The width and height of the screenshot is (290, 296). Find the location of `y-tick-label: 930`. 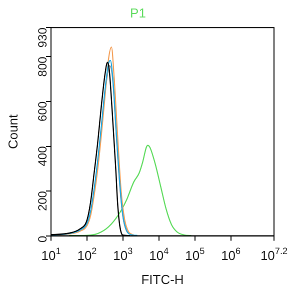

y-tick-label: 930 is located at coordinates (42, 37).